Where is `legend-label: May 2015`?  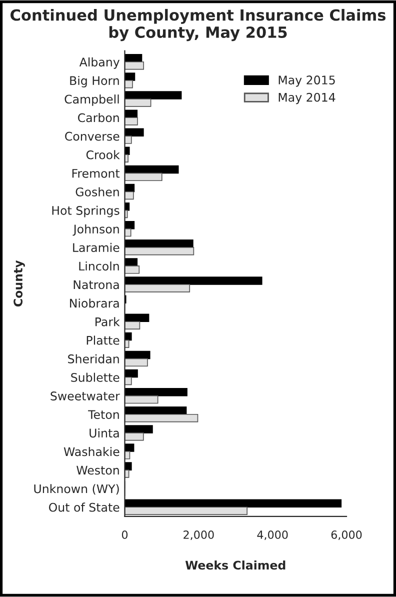 legend-label: May 2015 is located at coordinates (306, 81).